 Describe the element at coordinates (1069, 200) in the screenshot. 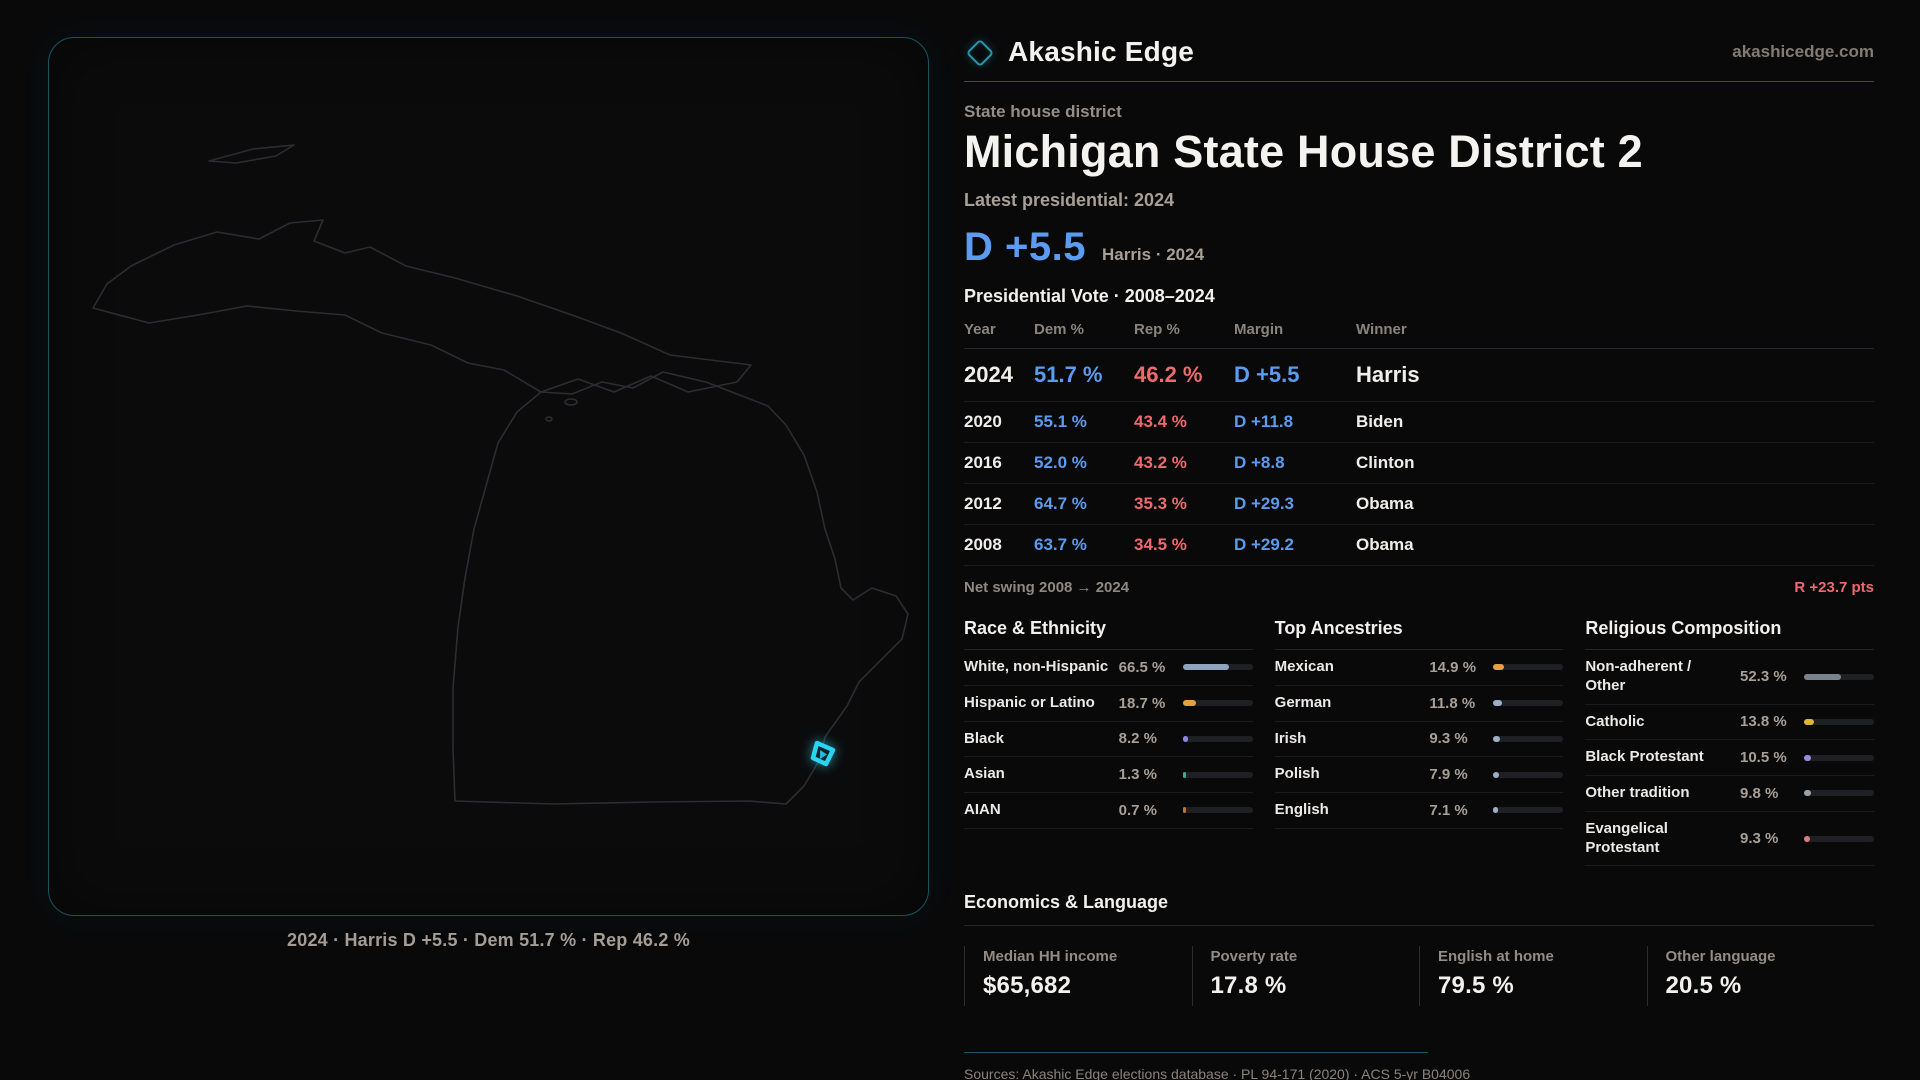

I see `latest-presidential-label: Latest presidential: 2024` at that location.